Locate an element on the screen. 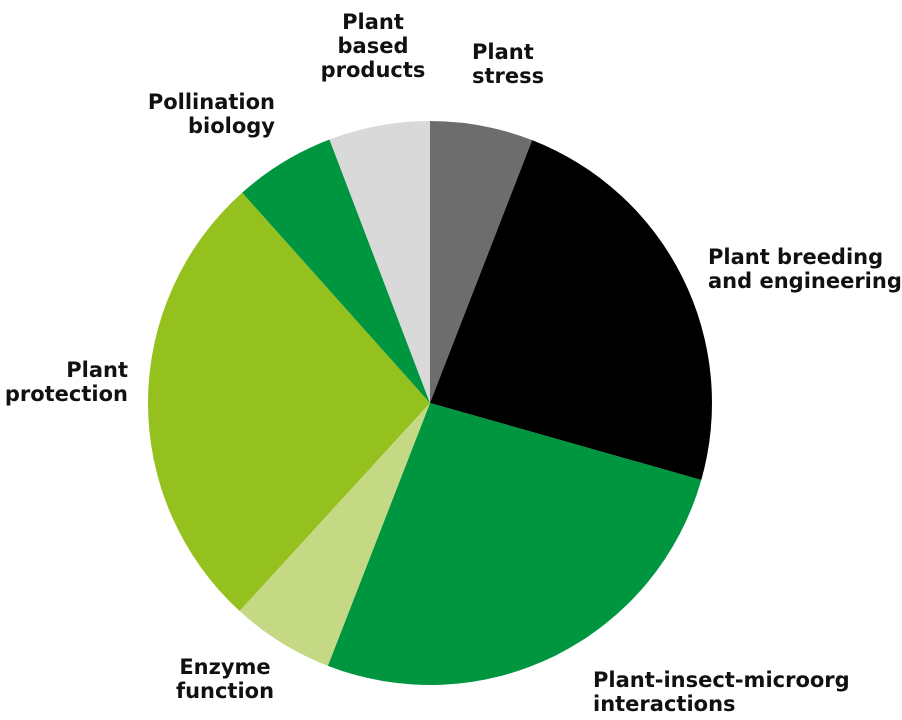  slice-label: Plant protection is located at coordinates (66, 382).